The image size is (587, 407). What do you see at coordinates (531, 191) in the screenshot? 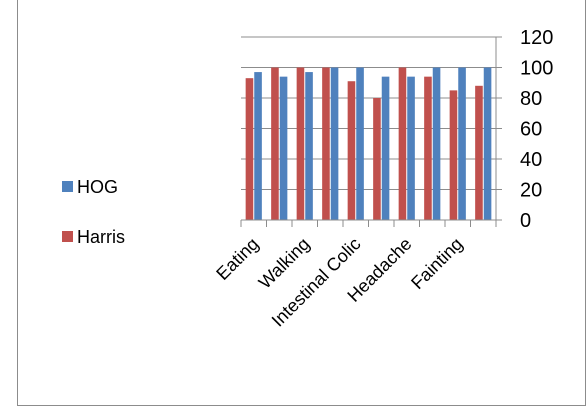
I see `y-tick-label: 20` at bounding box center [531, 191].